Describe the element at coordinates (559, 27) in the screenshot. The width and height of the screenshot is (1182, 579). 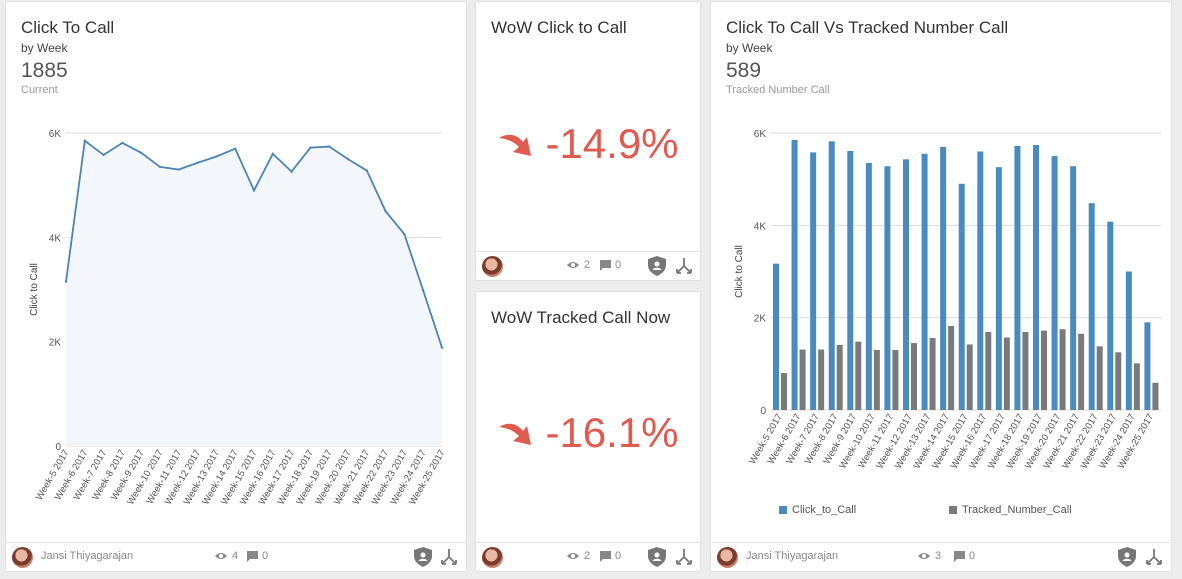
I see `card-title: WoW Click to Call` at that location.